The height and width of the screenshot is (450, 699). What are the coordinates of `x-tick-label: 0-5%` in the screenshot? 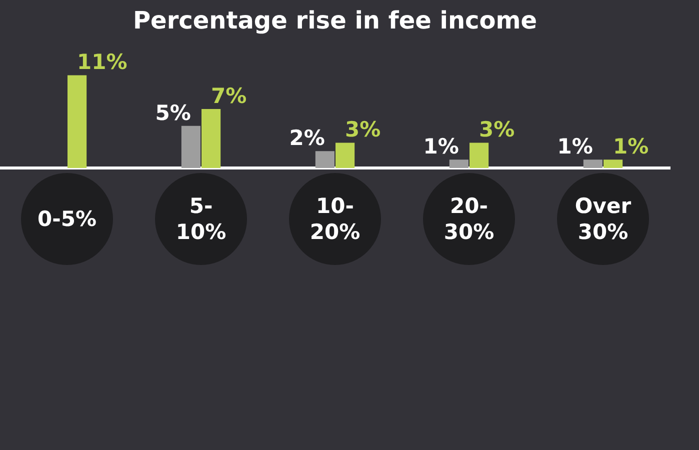 It's located at (67, 219).